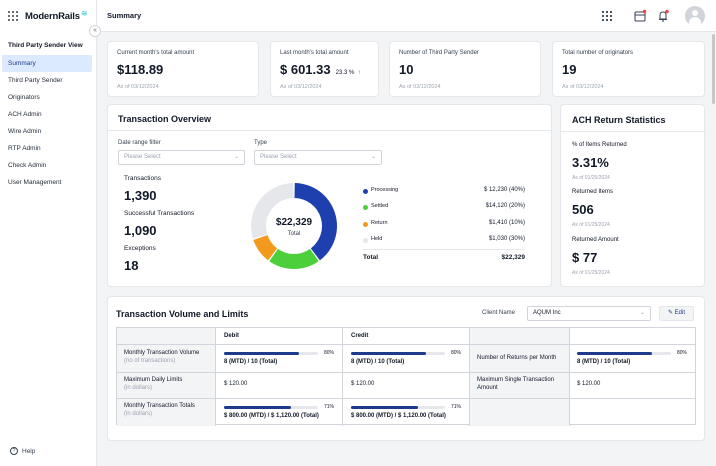 This screenshot has width=716, height=466. I want to click on credit-daily-limit: $ 120.00, so click(363, 384).